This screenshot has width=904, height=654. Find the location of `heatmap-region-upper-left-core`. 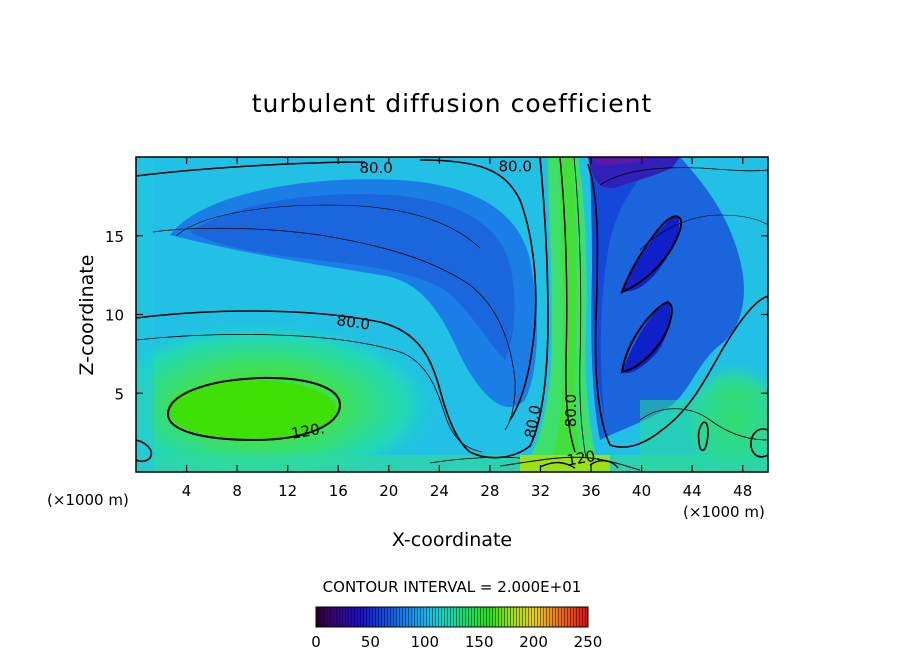

heatmap-region-upper-left-core is located at coordinates (352, 277).